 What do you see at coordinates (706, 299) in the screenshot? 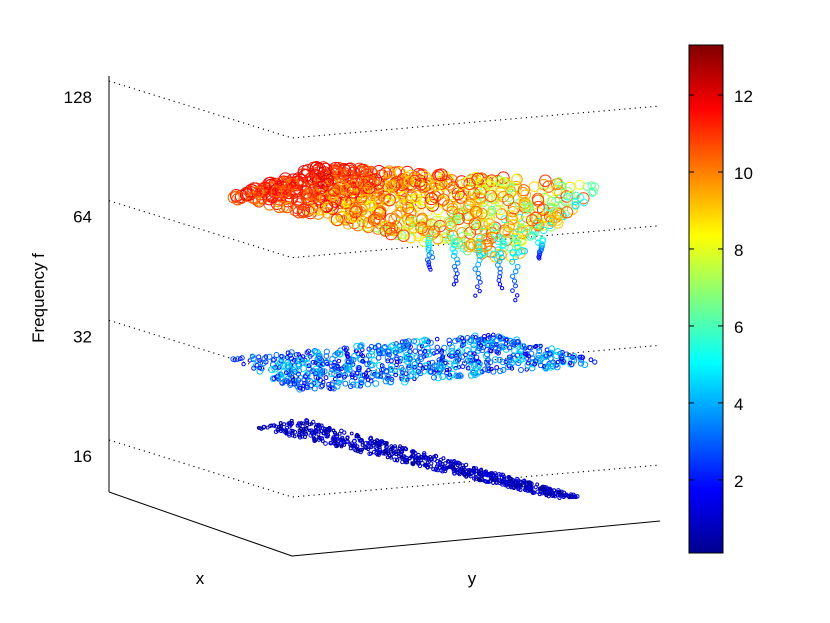
I see `colorbar-gradient` at bounding box center [706, 299].